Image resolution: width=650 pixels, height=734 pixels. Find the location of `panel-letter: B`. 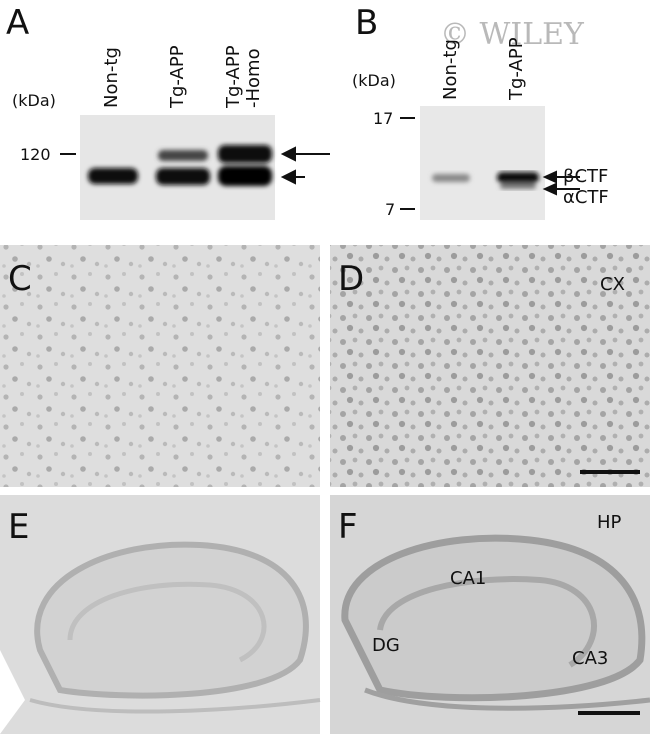

panel-letter: B is located at coordinates (366, 23).